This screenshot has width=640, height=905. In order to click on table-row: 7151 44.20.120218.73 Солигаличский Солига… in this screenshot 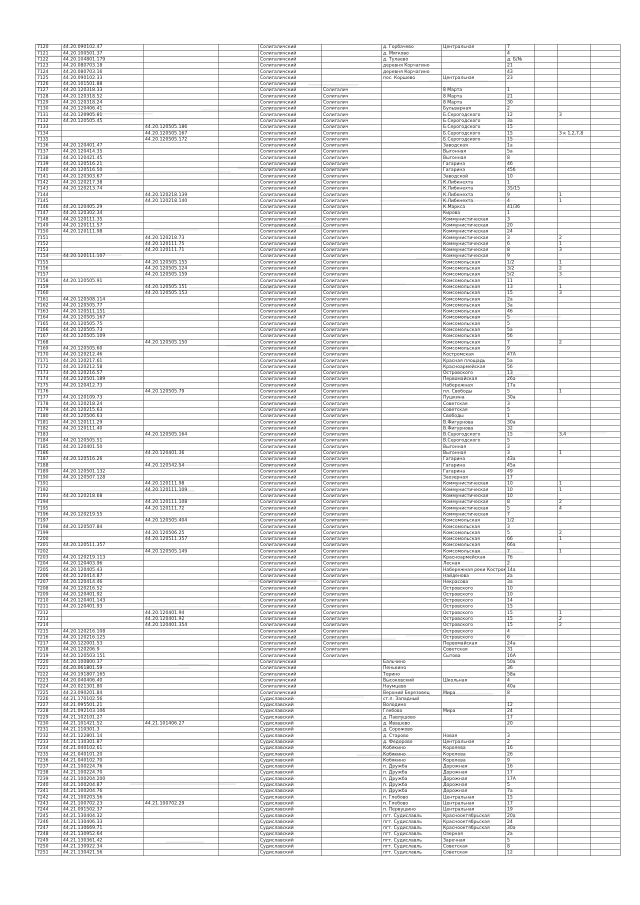, I will do `click(328, 238)`.